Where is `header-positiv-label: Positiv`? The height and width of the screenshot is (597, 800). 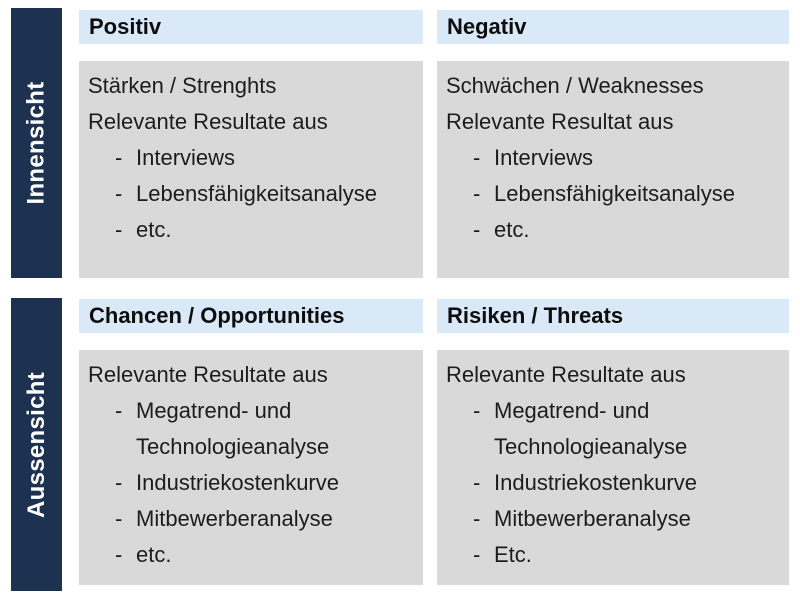
header-positiv-label: Positiv is located at coordinates (125, 26).